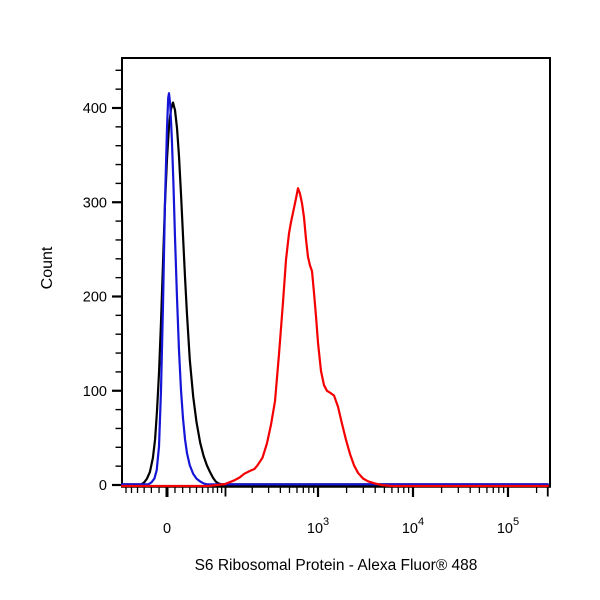 The image size is (600, 600). What do you see at coordinates (95, 203) in the screenshot?
I see `y-tick-label: 300` at bounding box center [95, 203].